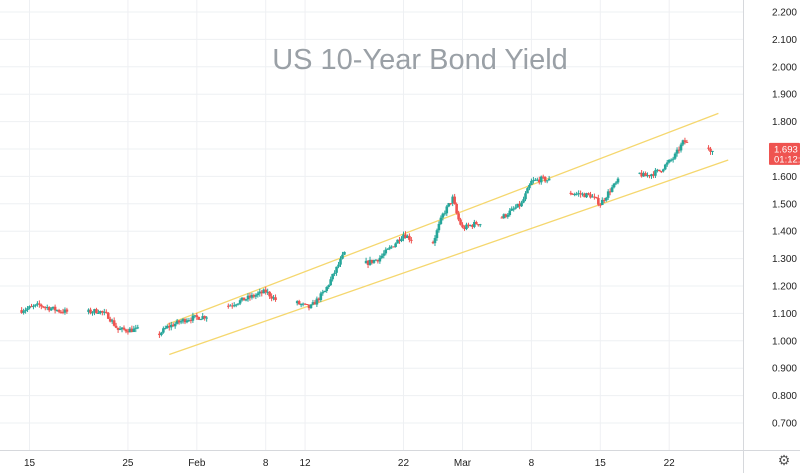 The width and height of the screenshot is (800, 473). What do you see at coordinates (349, 463) in the screenshot?
I see `time-axis: 15 25 Feb 8 12 22 Mar 8 15 22` at bounding box center [349, 463].